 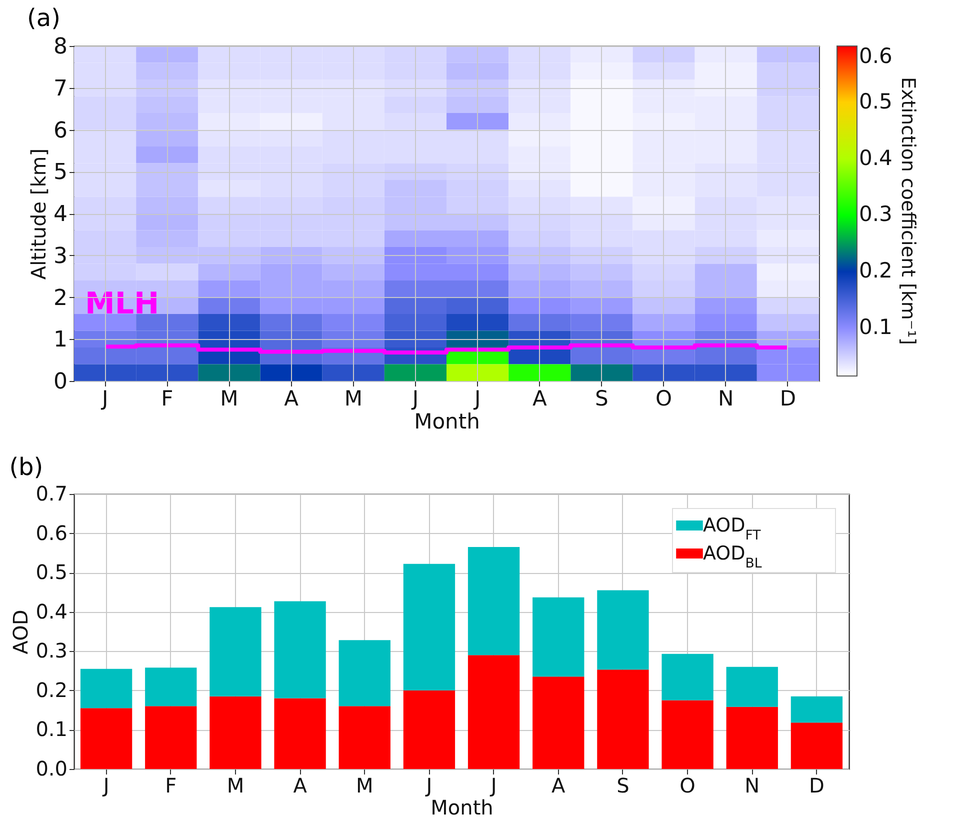 What do you see at coordinates (52, 572) in the screenshot?
I see `y-tick-label: 0.5` at bounding box center [52, 572].